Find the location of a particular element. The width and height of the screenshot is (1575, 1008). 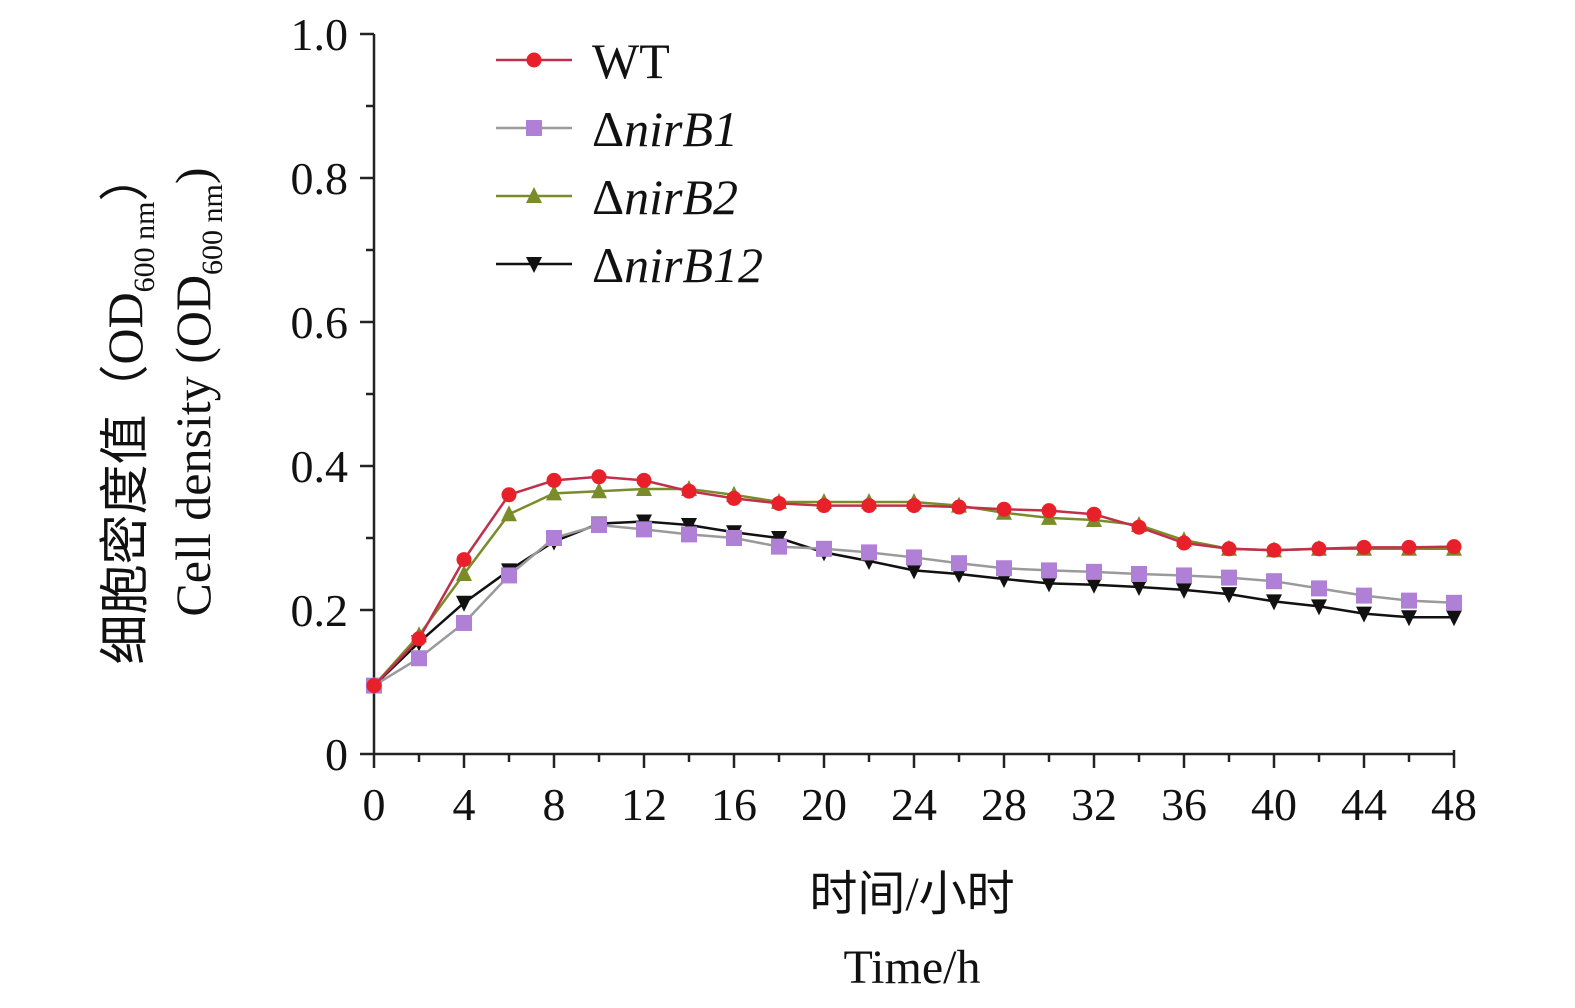

legend-item-WT: WT is located at coordinates (583, 61).